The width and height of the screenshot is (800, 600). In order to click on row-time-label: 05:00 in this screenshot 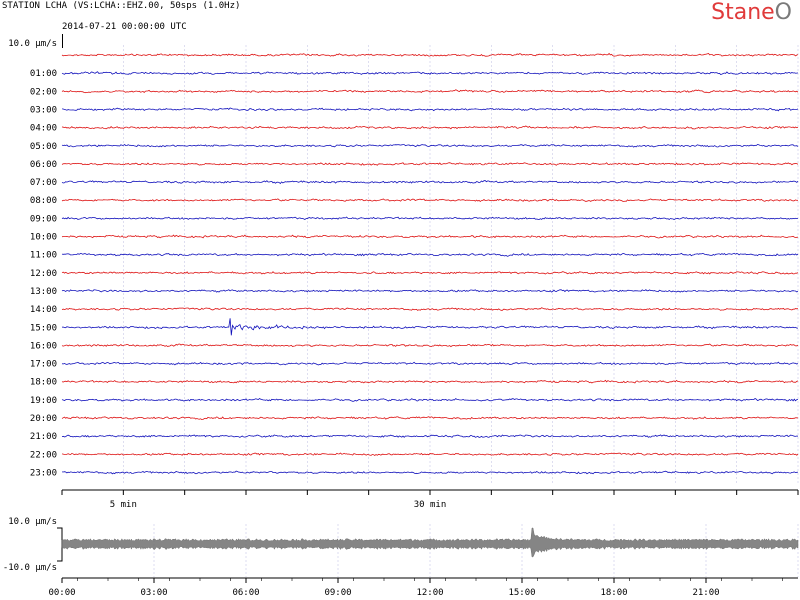, I will do `click(43, 147)`.